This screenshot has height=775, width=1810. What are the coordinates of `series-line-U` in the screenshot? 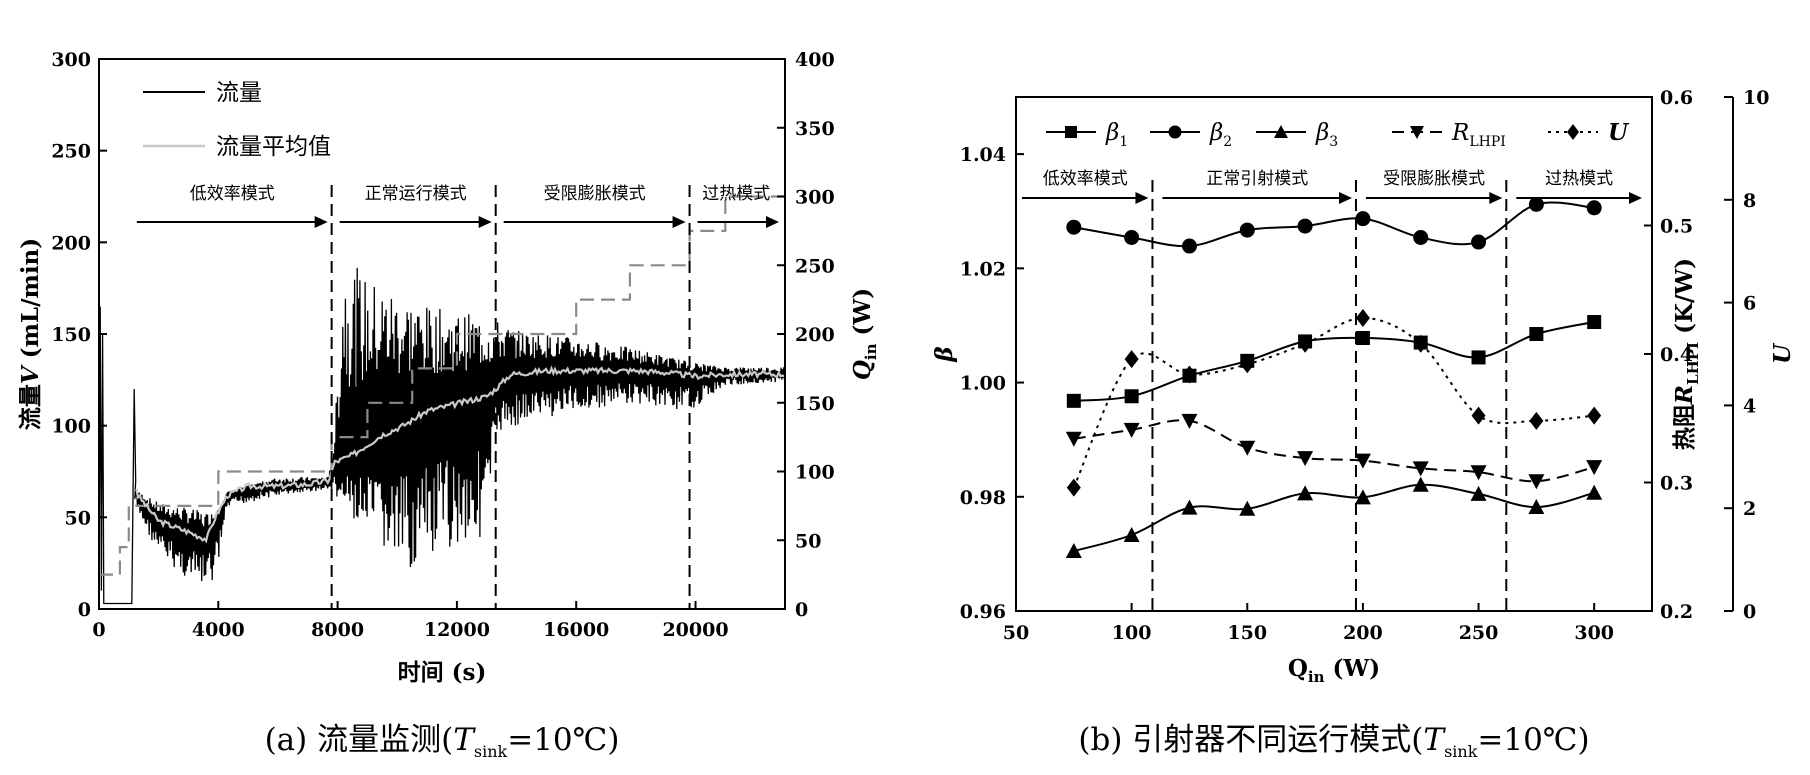 It's located at (1333, 402).